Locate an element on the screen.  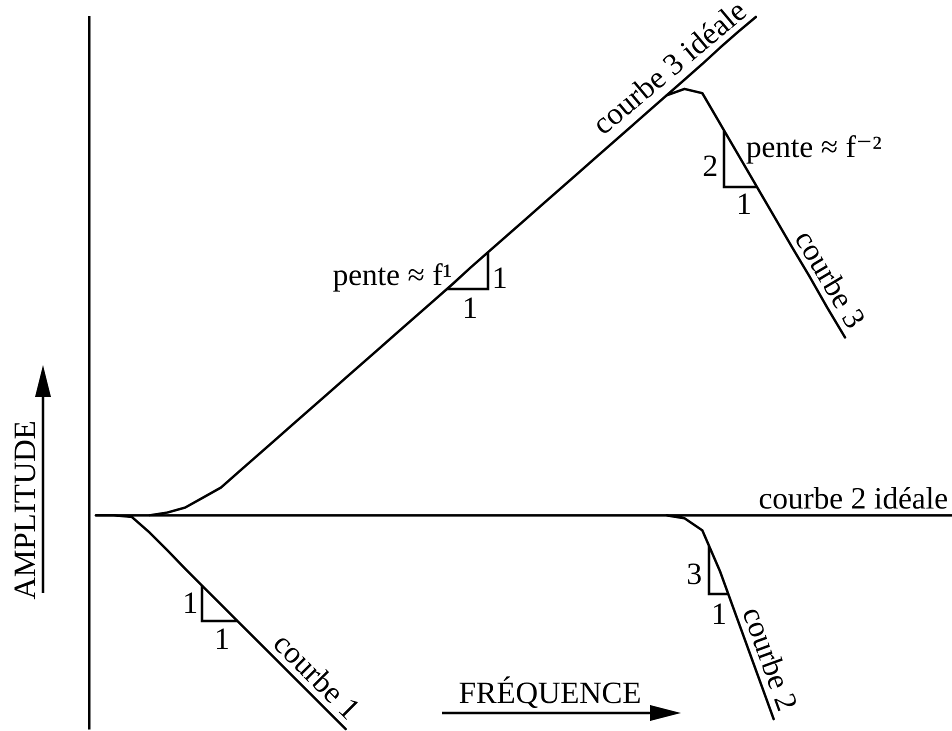
y-axis-title: AMPLITUDE is located at coordinates (24, 510).